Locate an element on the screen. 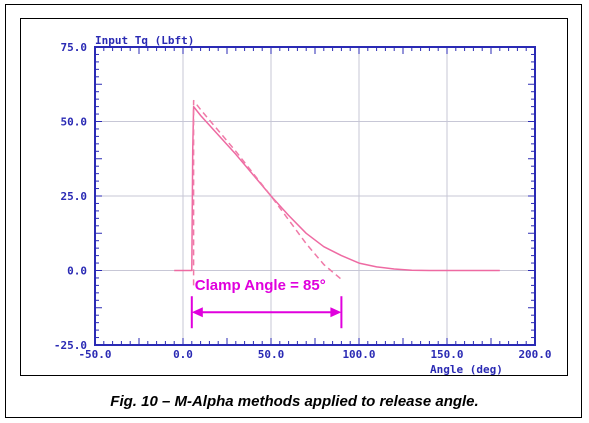 Image resolution: width=589 pixels, height=423 pixels. x-axis-title: Angle (deg) is located at coordinates (466, 369).